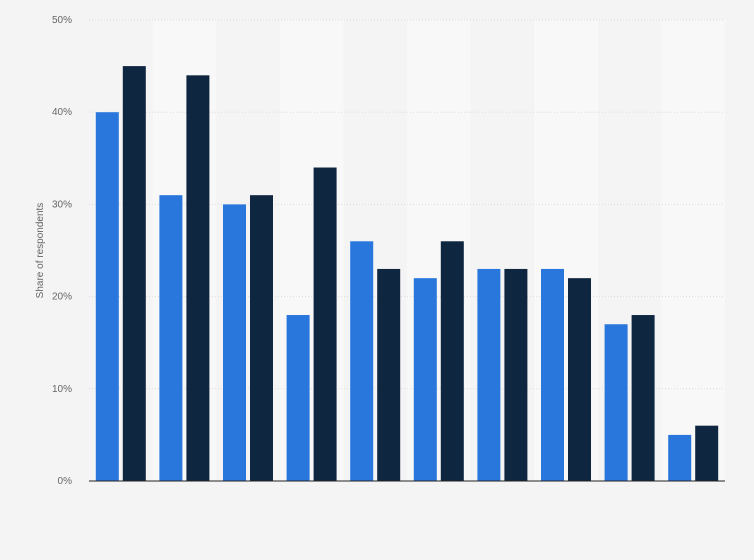  Describe the element at coordinates (65, 481) in the screenshot. I see `y-tick-label: 0%` at that location.